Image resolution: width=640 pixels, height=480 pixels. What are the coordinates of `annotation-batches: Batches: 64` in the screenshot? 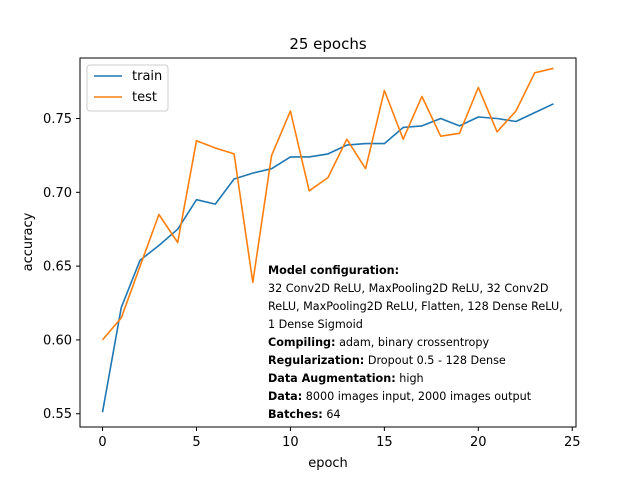 It's located at (420, 415).